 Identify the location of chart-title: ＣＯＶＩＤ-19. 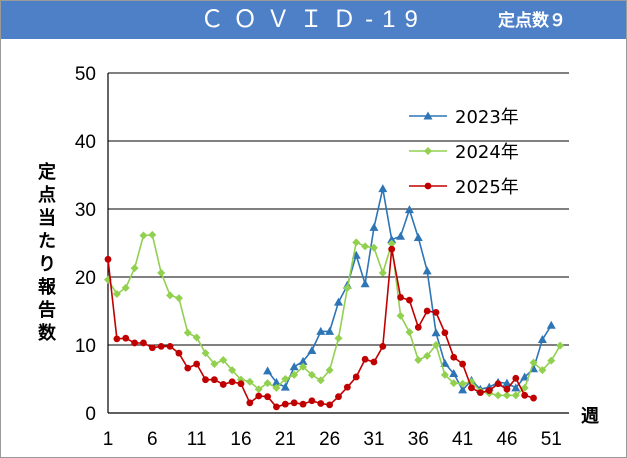
(313, 19).